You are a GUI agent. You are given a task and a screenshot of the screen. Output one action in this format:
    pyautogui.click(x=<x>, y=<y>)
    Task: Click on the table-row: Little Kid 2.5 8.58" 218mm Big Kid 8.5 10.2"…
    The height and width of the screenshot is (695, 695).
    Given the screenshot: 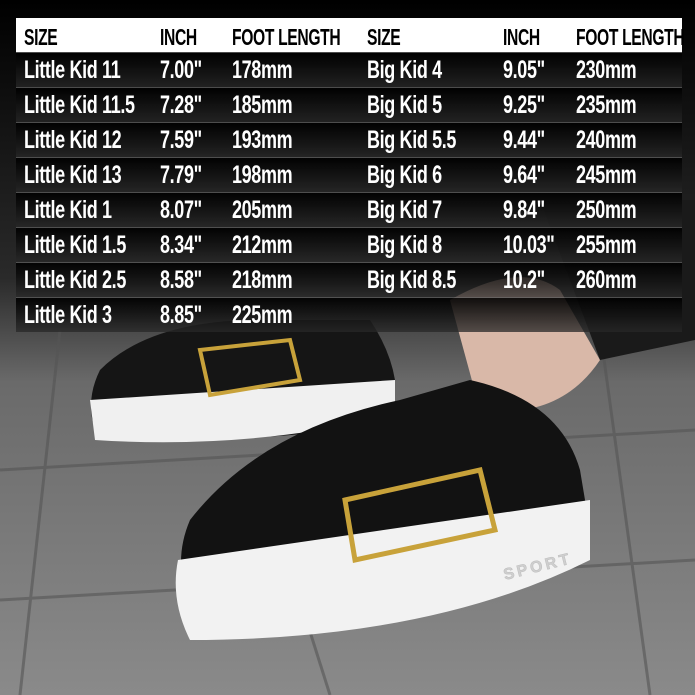 What is the action you would take?
    pyautogui.click(x=349, y=279)
    